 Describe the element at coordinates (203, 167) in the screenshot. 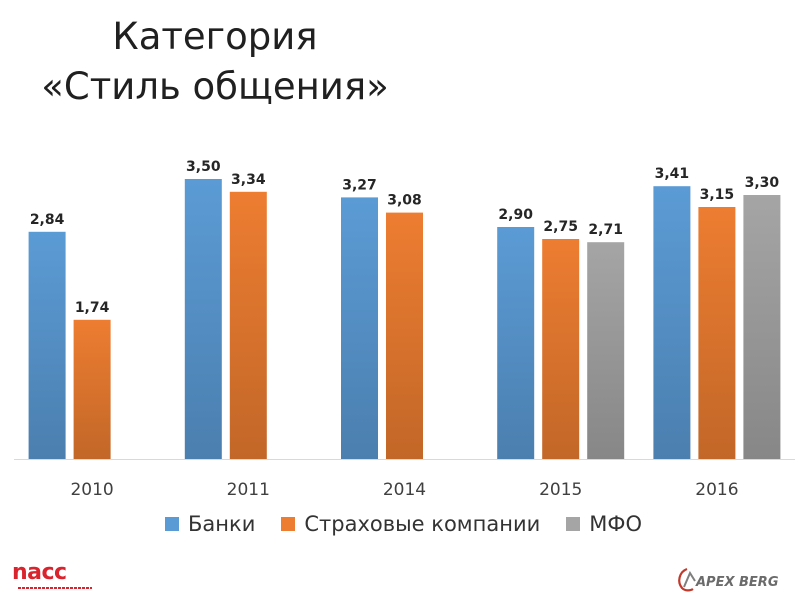

I see `data-label: 3,50` at that location.